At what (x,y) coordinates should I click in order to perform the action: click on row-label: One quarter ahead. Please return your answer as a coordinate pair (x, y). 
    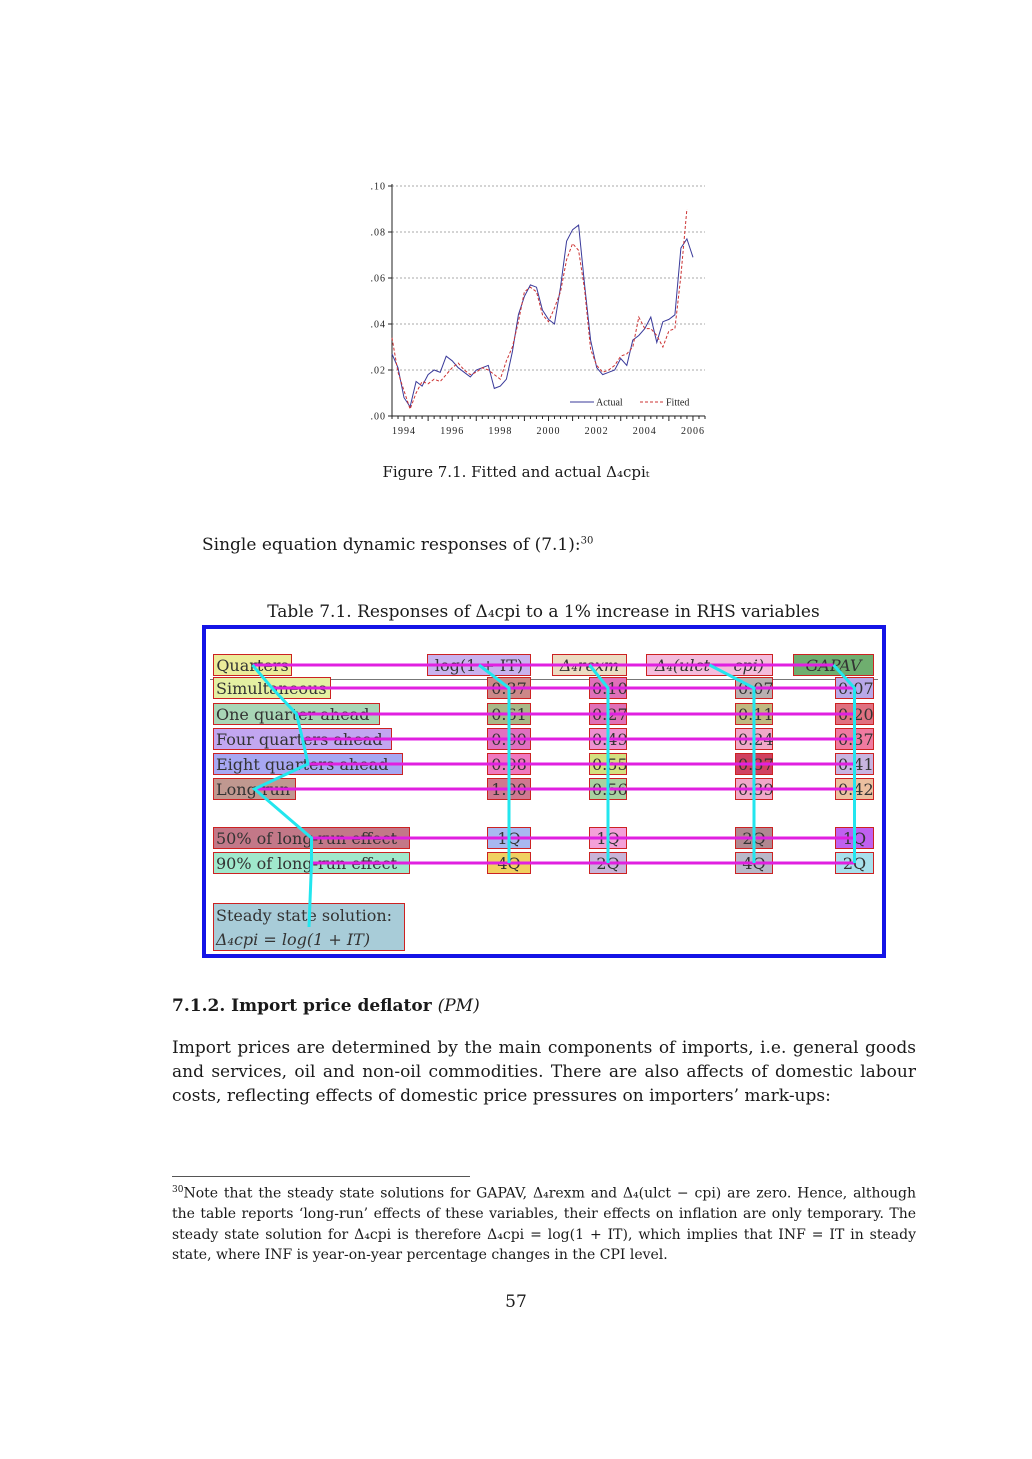
    Looking at the image, I should click on (296, 714).